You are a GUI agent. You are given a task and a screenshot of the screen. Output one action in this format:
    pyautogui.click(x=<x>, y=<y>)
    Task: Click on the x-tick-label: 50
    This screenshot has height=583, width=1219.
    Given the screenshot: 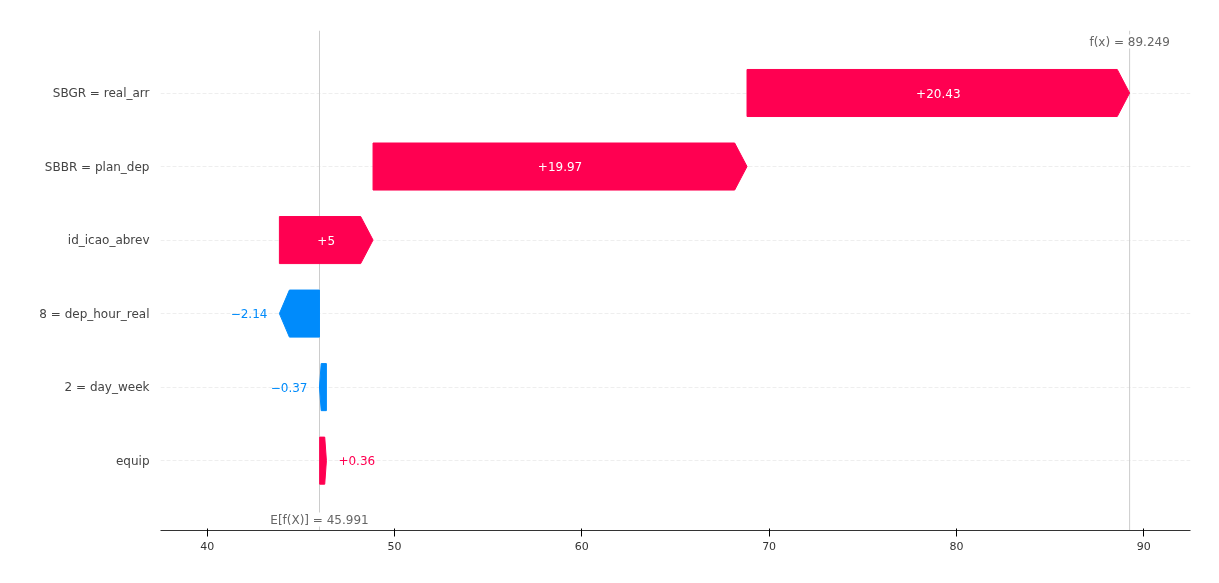 What is the action you would take?
    pyautogui.click(x=394, y=546)
    